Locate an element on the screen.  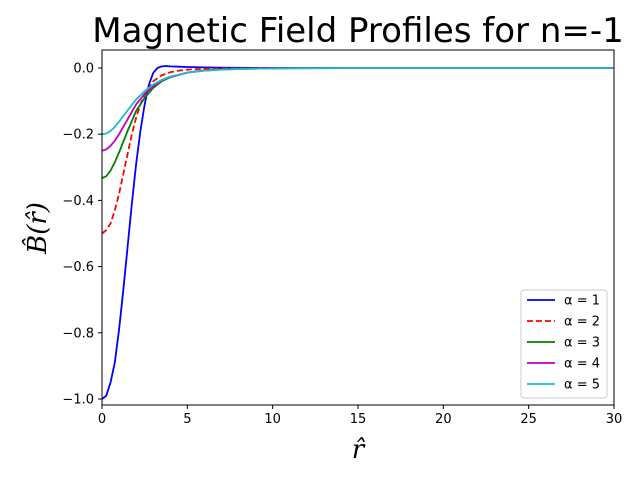
x-tick-label: 20 is located at coordinates (443, 419).